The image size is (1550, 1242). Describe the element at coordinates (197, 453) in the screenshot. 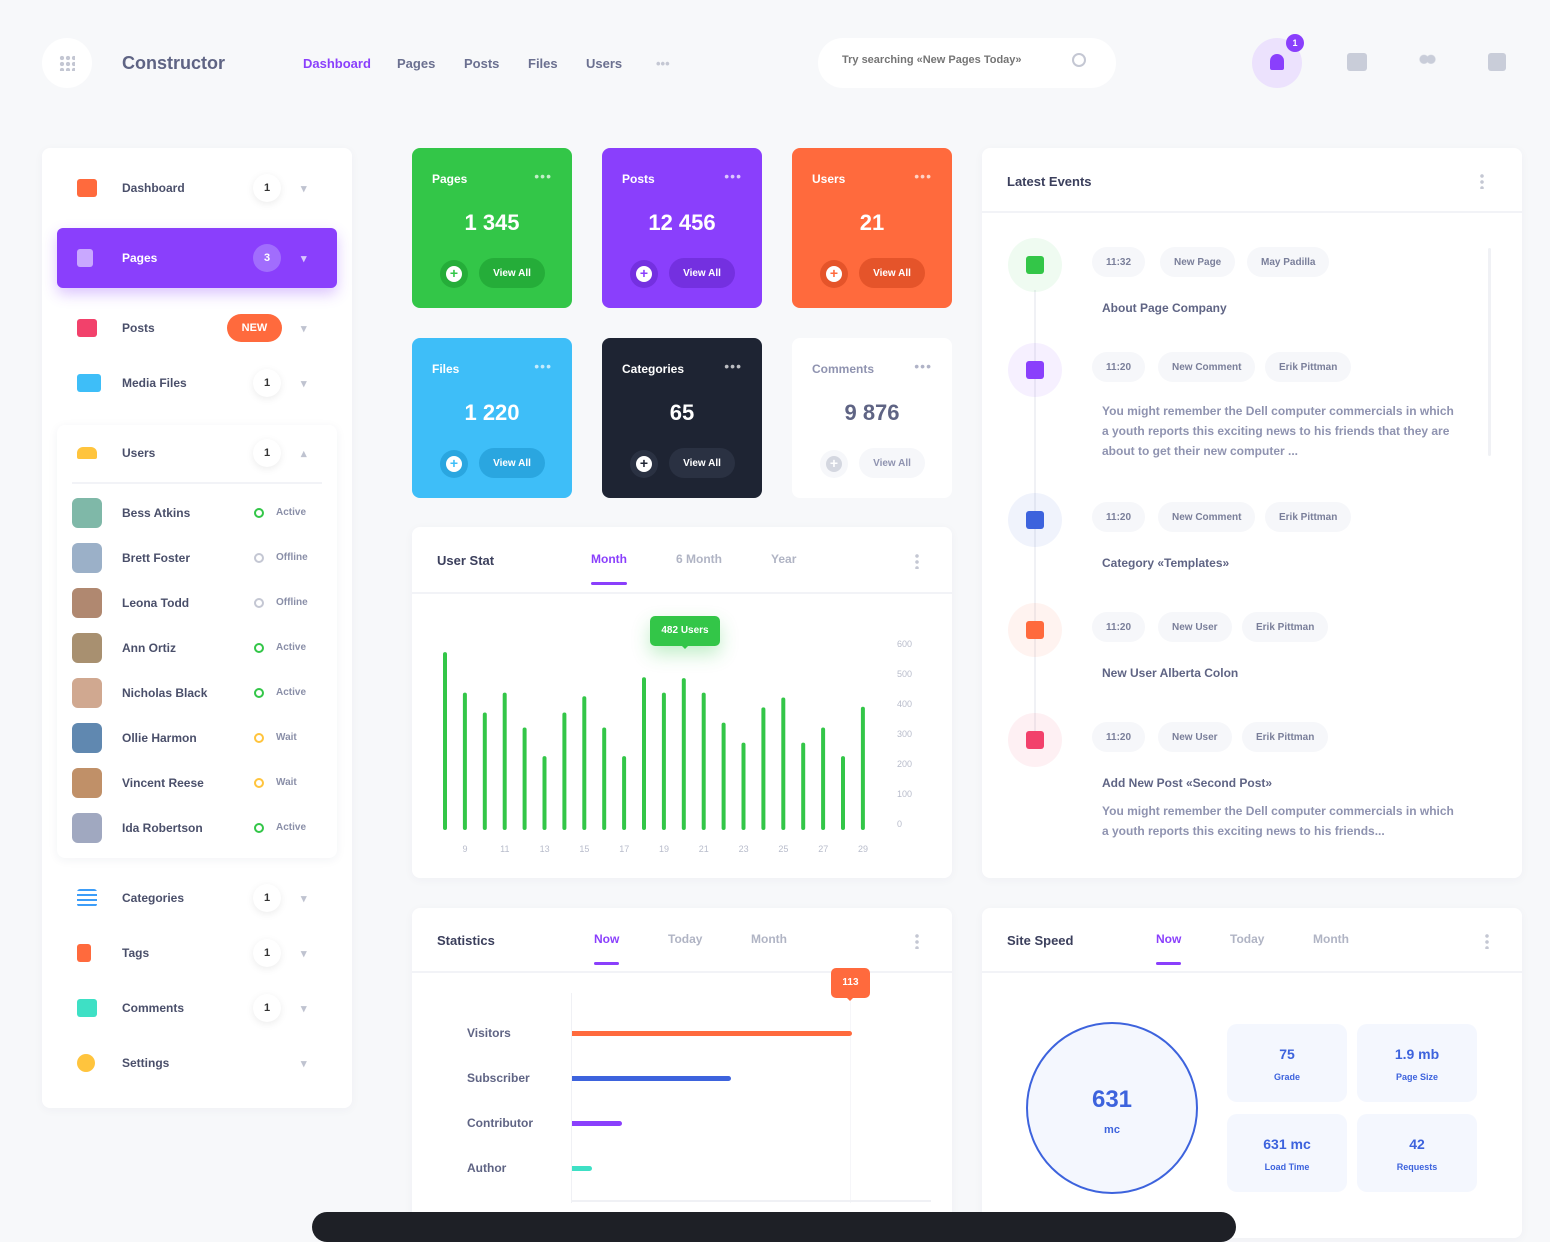

I see `sidebar-item-users: Users 1 ▴` at that location.